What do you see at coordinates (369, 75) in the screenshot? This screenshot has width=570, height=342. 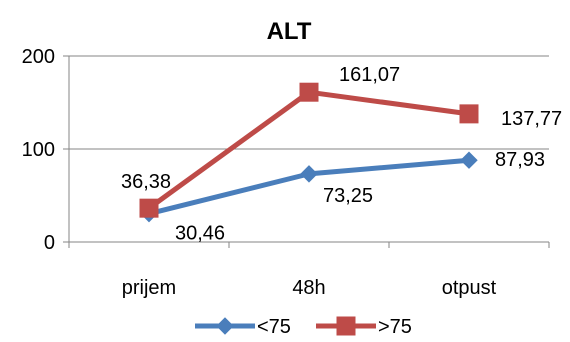 I see `data-label-series-2-48h: 161,07` at bounding box center [369, 75].